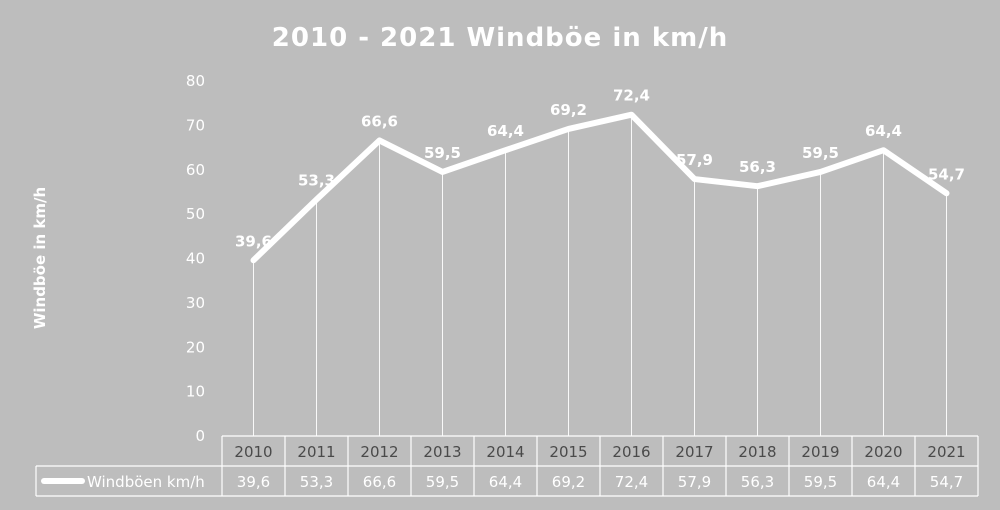 This screenshot has height=510, width=1000. What do you see at coordinates (253, 241) in the screenshot?
I see `data-label: 39,6` at bounding box center [253, 241].